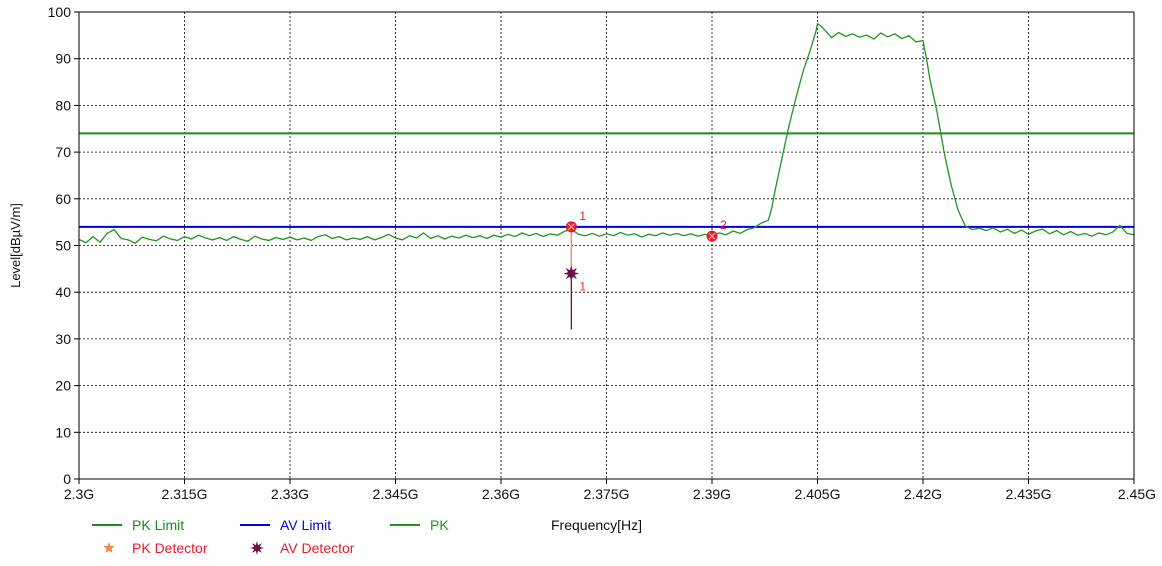  I want to click on av-detector-point-label: 1, so click(582, 287).